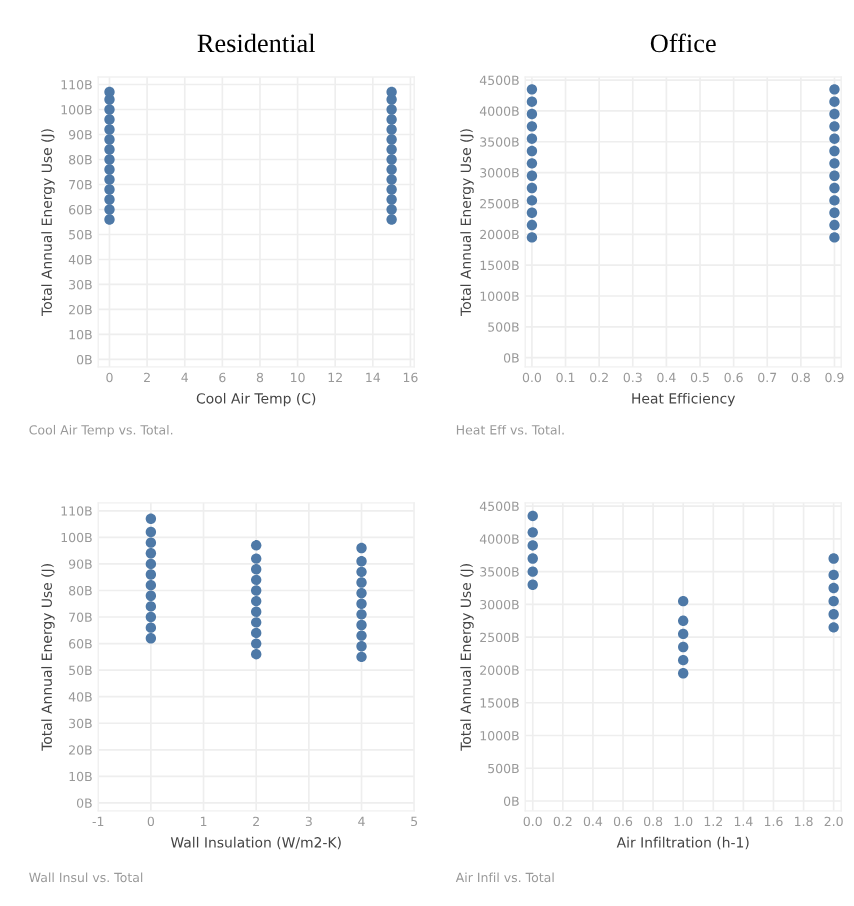  Describe the element at coordinates (683, 43) in the screenshot. I see `chart-title: Office` at that location.